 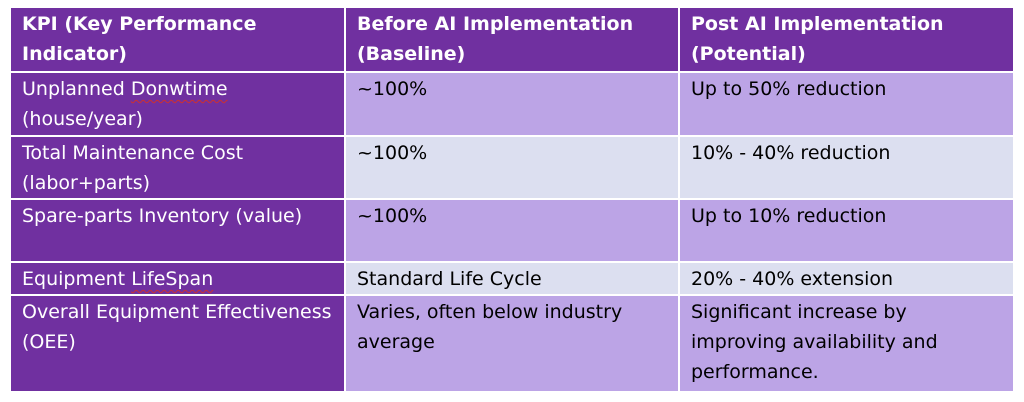 I want to click on spellcheck-flagged-word: LifeSpan, so click(x=172, y=279).